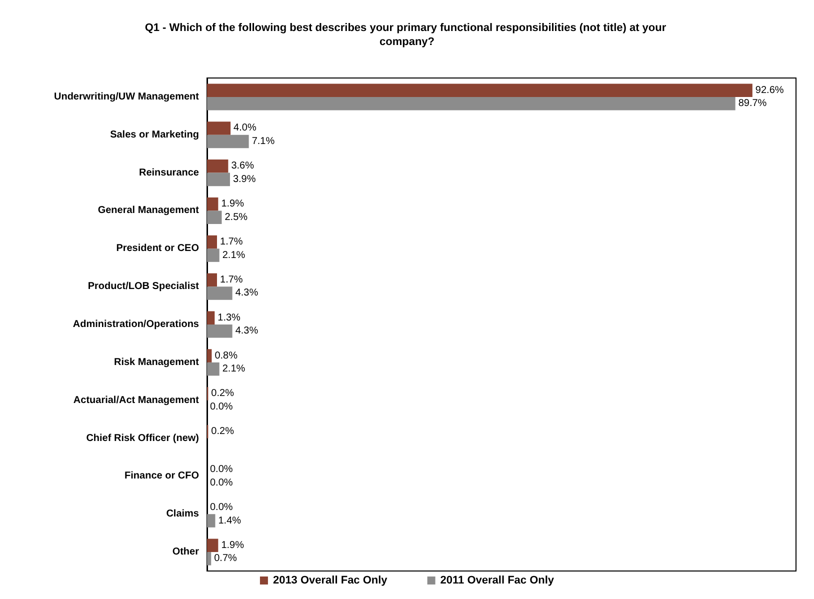  I want to click on data-label: 7.1%, so click(263, 142).